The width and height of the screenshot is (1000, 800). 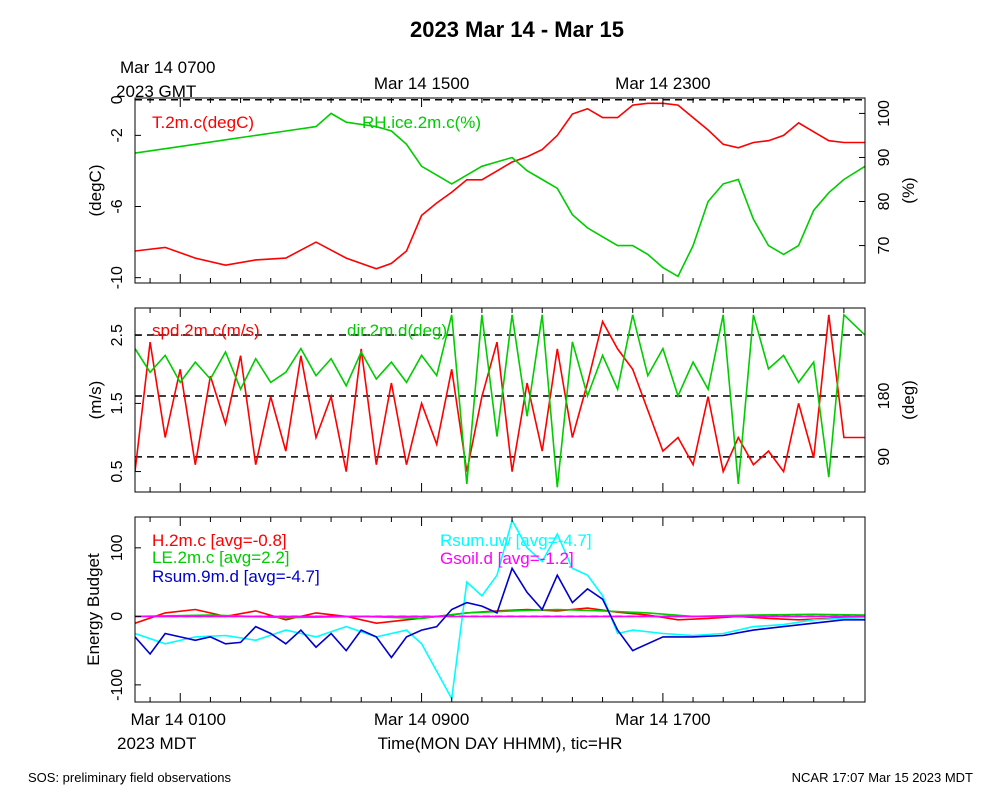 What do you see at coordinates (117, 135) in the screenshot?
I see `y-tick-label: -2` at bounding box center [117, 135].